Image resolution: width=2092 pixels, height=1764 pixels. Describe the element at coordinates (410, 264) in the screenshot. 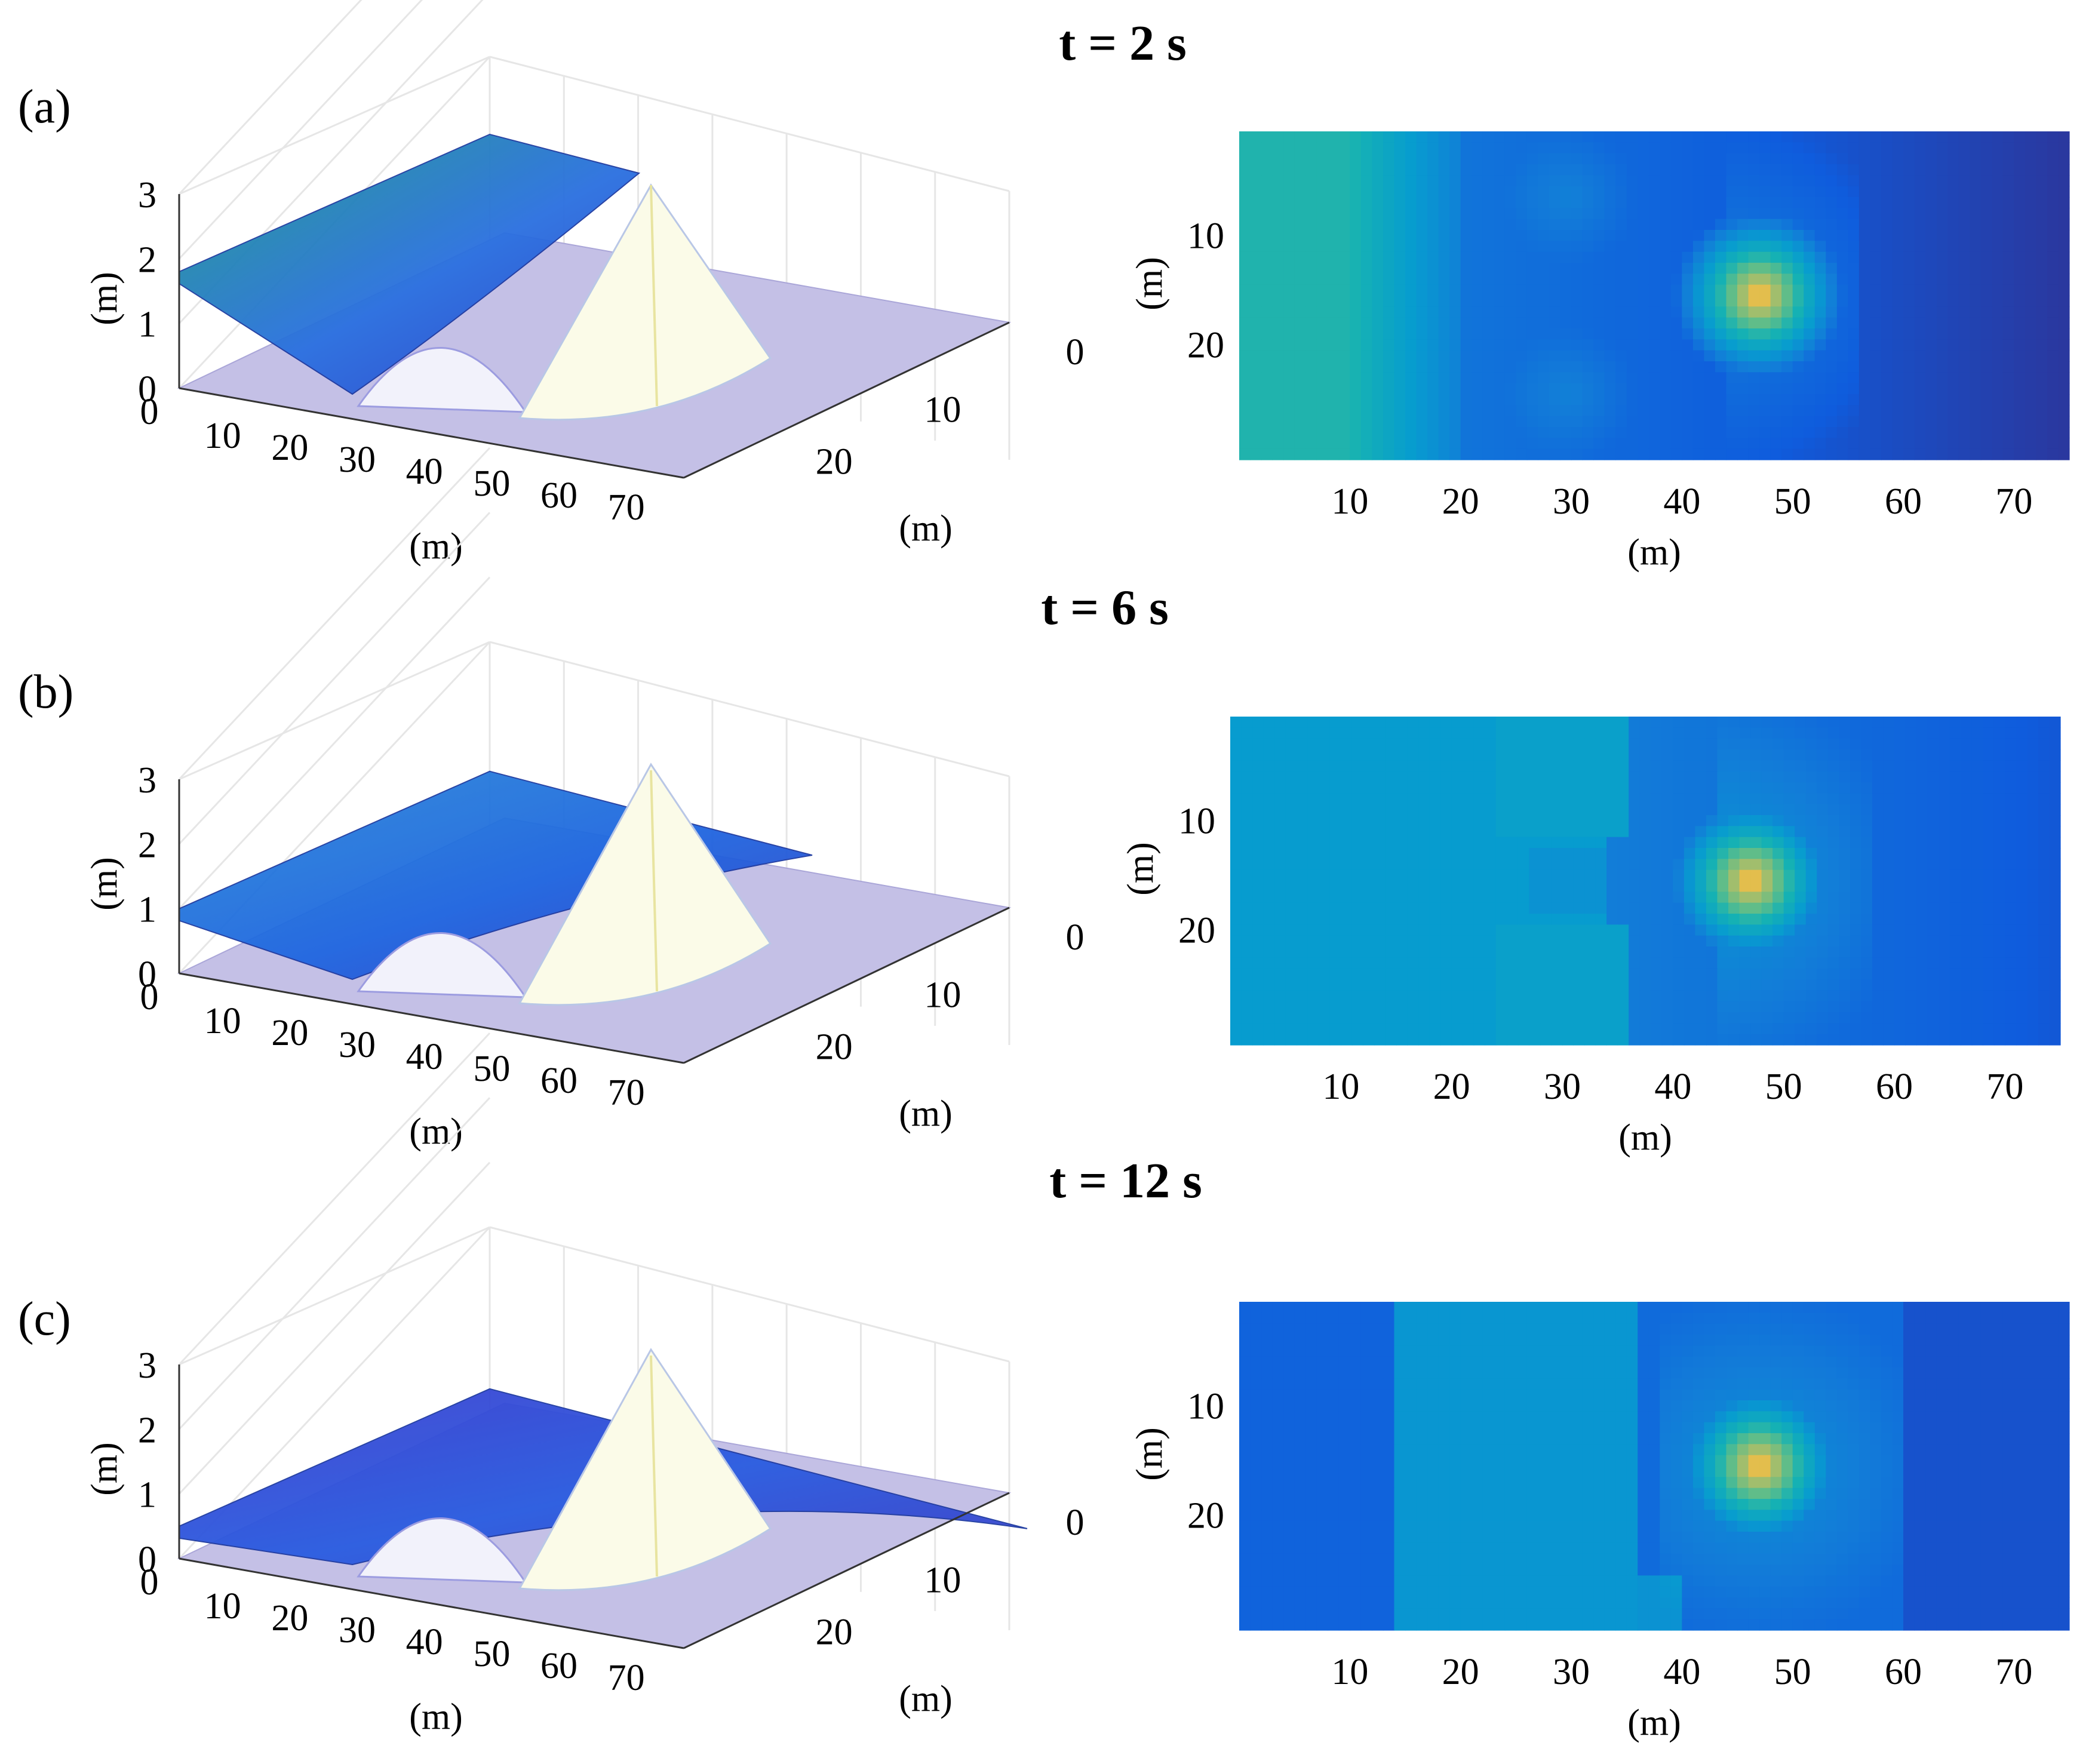

I see `water-surface` at that location.